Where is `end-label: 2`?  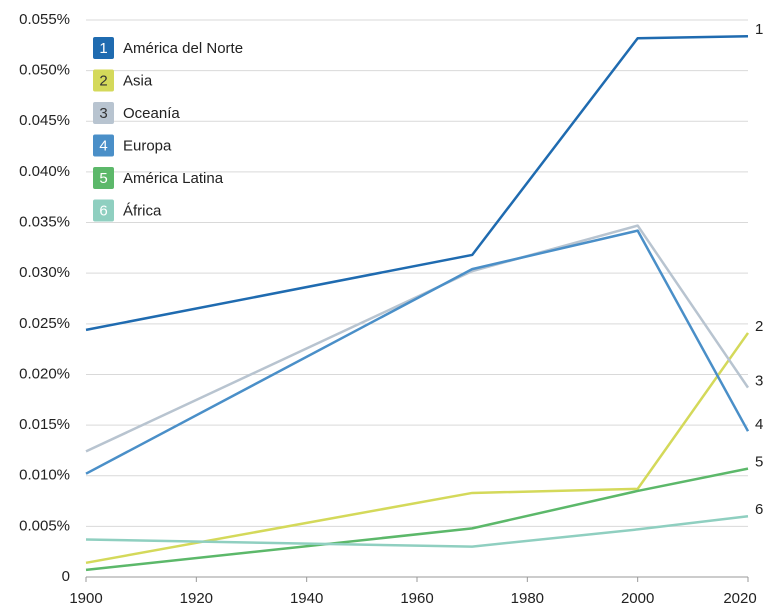
end-label: 2 is located at coordinates (759, 326).